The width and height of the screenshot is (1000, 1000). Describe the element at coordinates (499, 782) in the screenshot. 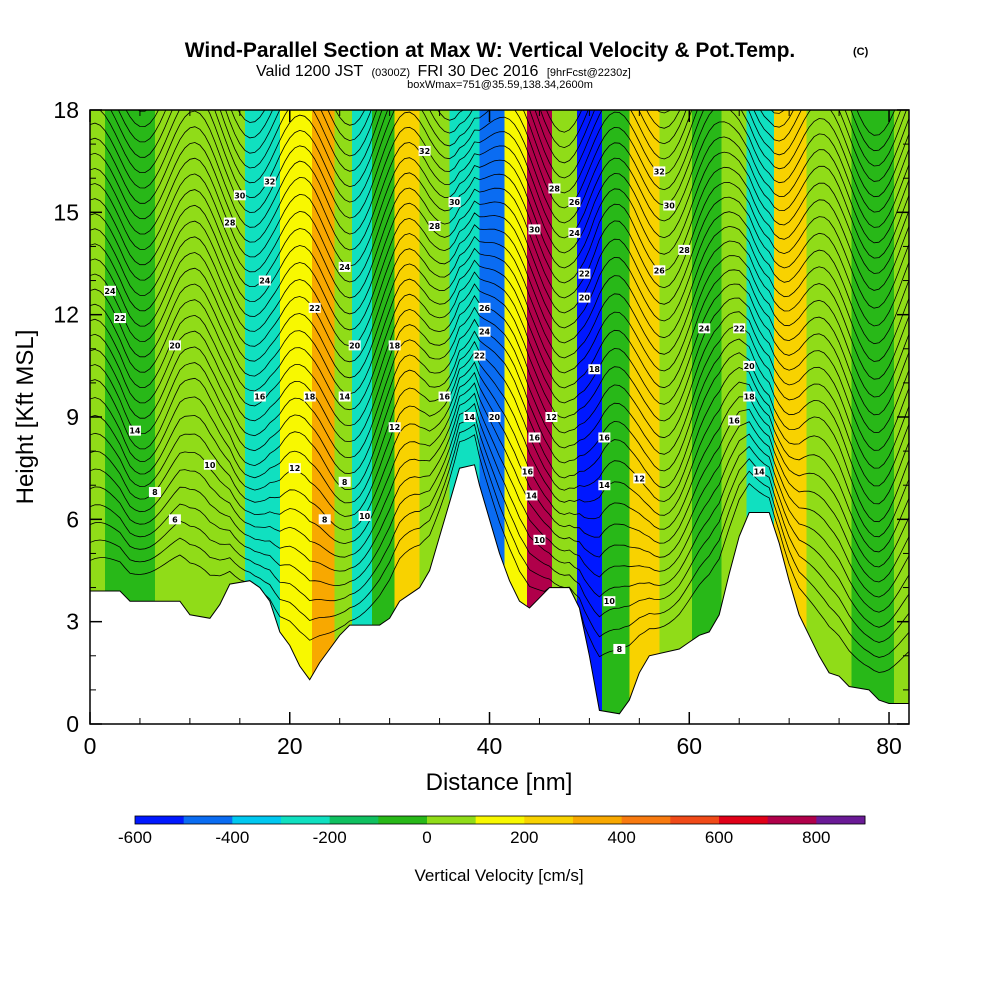

I see `x-axis-label: Distance [nm]` at that location.